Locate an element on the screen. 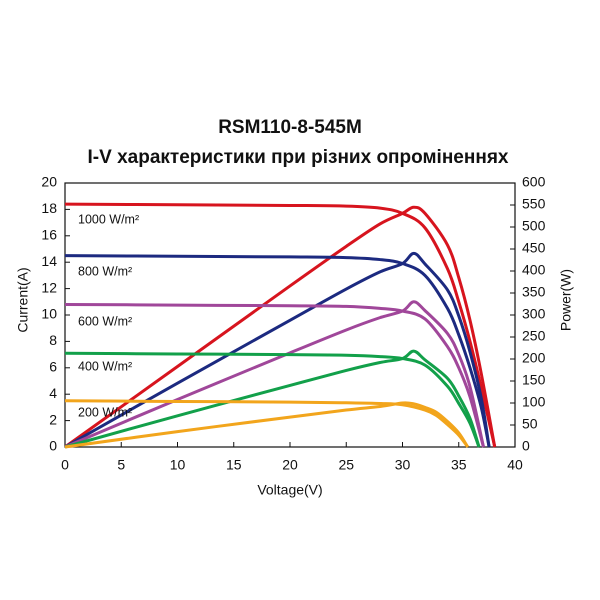 This screenshot has height=600, width=600. iv-curve is located at coordinates (272, 399).